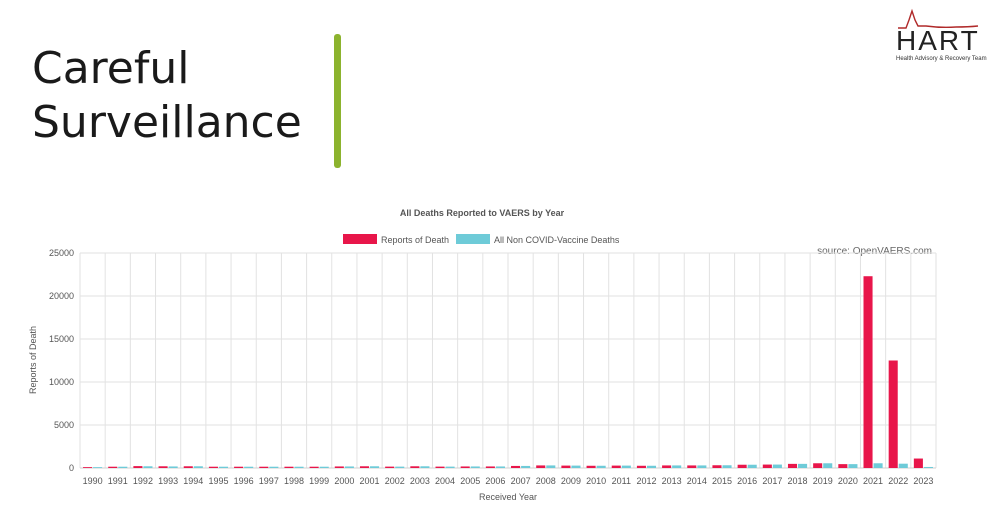 The width and height of the screenshot is (987, 524). What do you see at coordinates (646, 481) in the screenshot?
I see `x-tick-label: 2012` at bounding box center [646, 481].